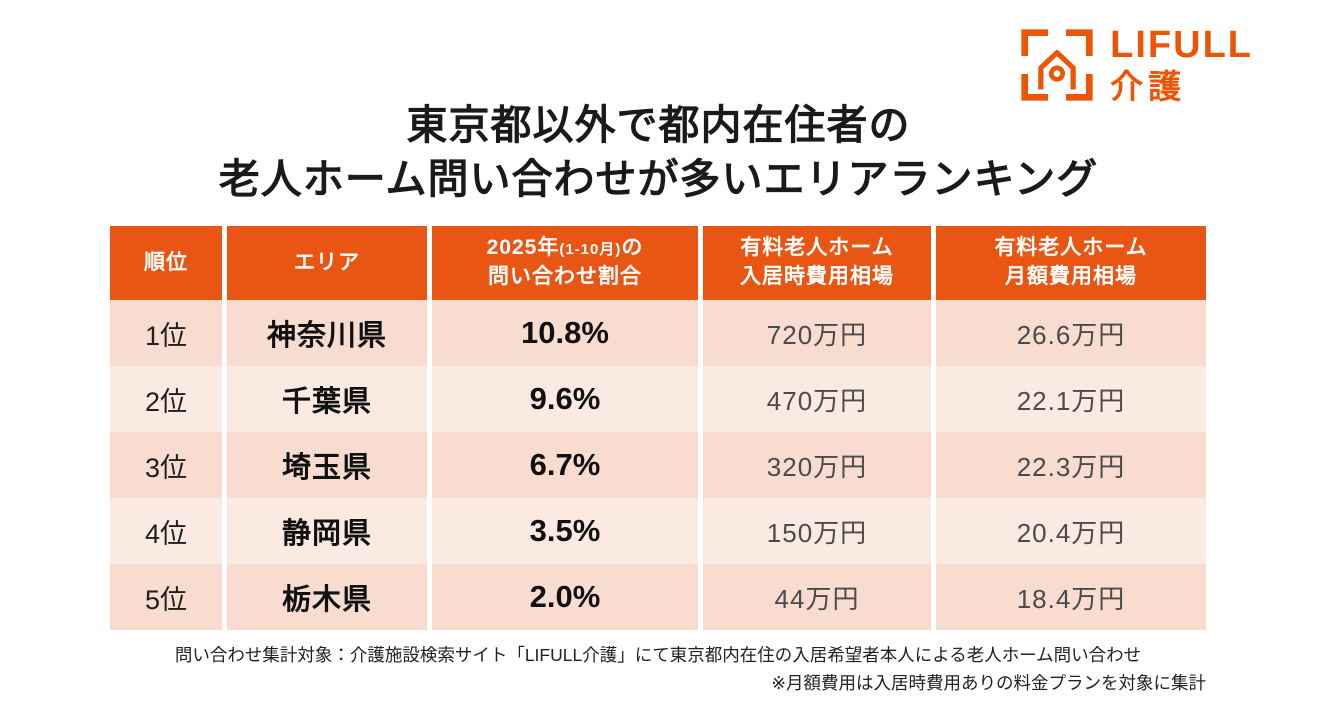  Describe the element at coordinates (632, 248) in the screenshot. I see `header-share-particle: の` at that location.